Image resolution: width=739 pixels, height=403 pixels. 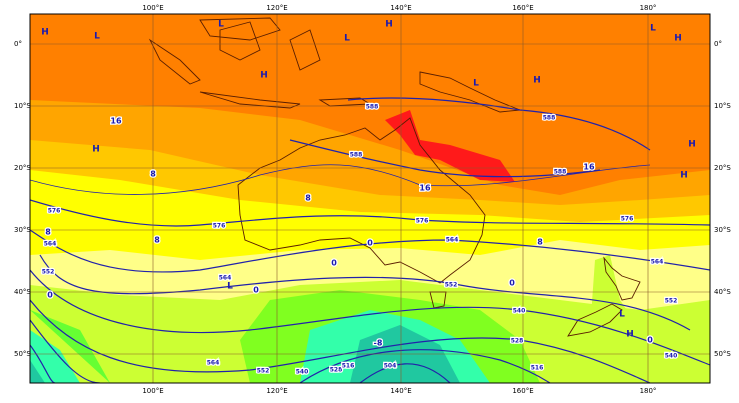 I want to click on australia-coast, so click(x=361, y=200).